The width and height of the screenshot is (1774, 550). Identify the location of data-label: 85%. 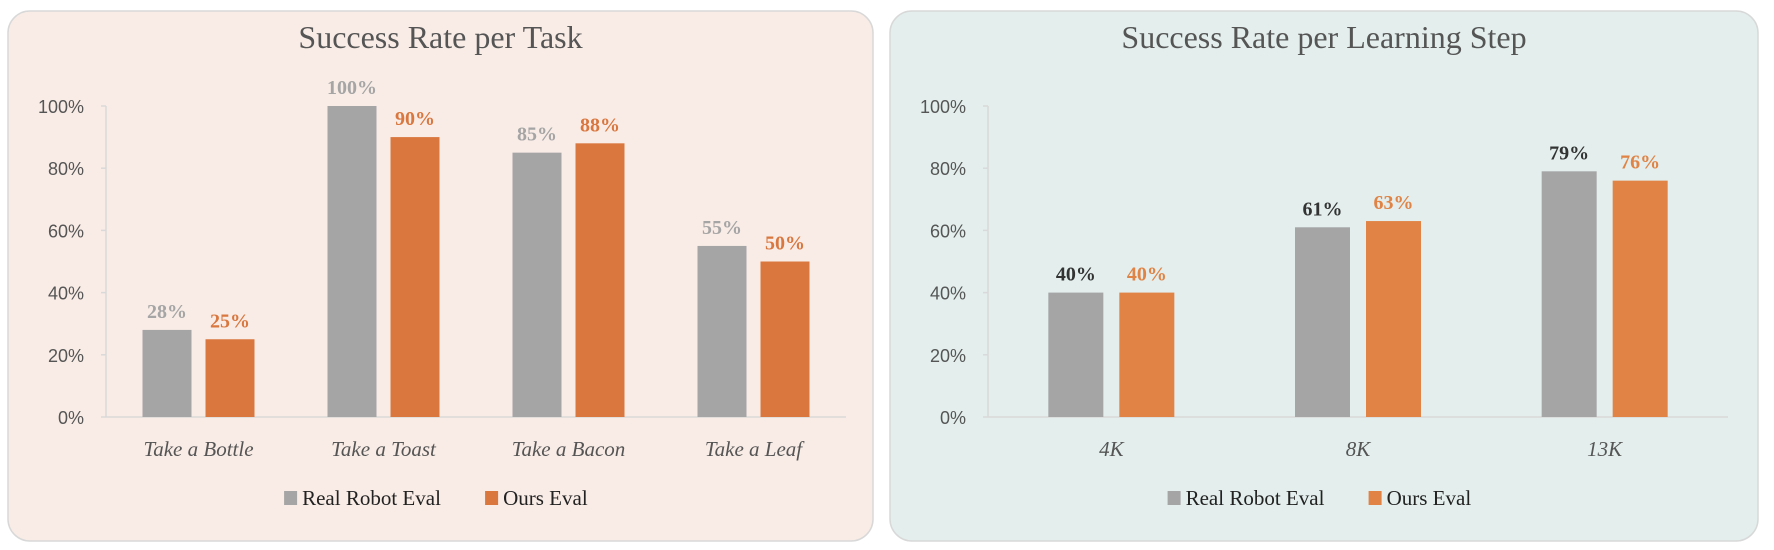
(537, 135).